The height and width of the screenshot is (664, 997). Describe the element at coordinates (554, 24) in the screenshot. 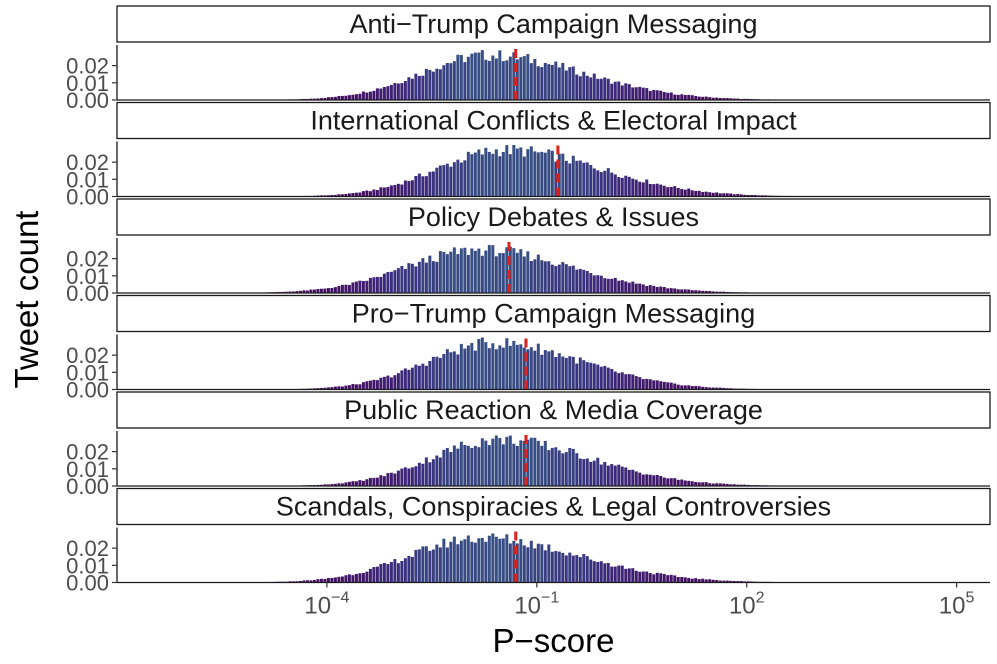

I see `facet-strip-label: Anti−Trump Campaign Messaging` at that location.